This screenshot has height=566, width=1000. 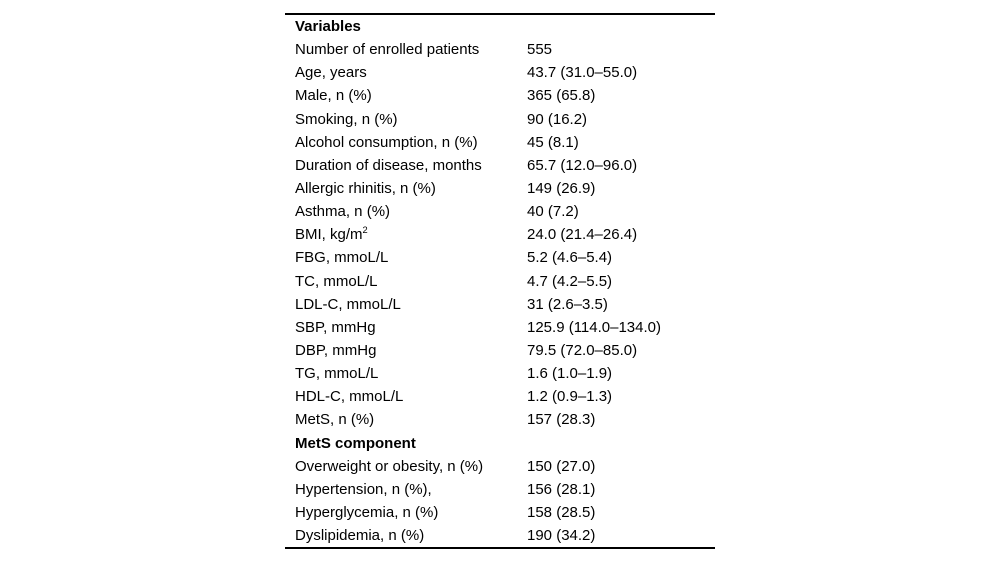 I want to click on table-row: Male, n (%) 365 (65.8), so click(x=500, y=95).